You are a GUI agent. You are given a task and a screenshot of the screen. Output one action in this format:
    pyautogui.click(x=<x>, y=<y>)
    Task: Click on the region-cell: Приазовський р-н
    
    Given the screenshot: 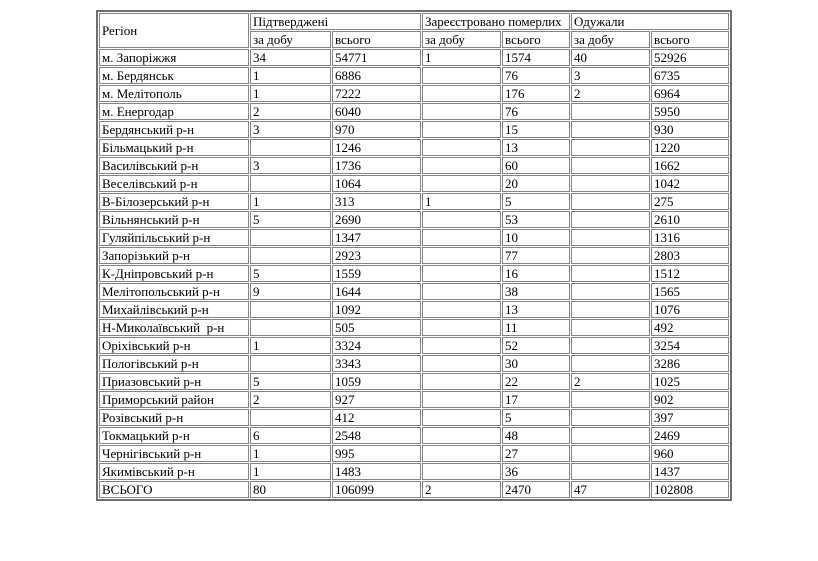 What is the action you would take?
    pyautogui.click(x=174, y=381)
    